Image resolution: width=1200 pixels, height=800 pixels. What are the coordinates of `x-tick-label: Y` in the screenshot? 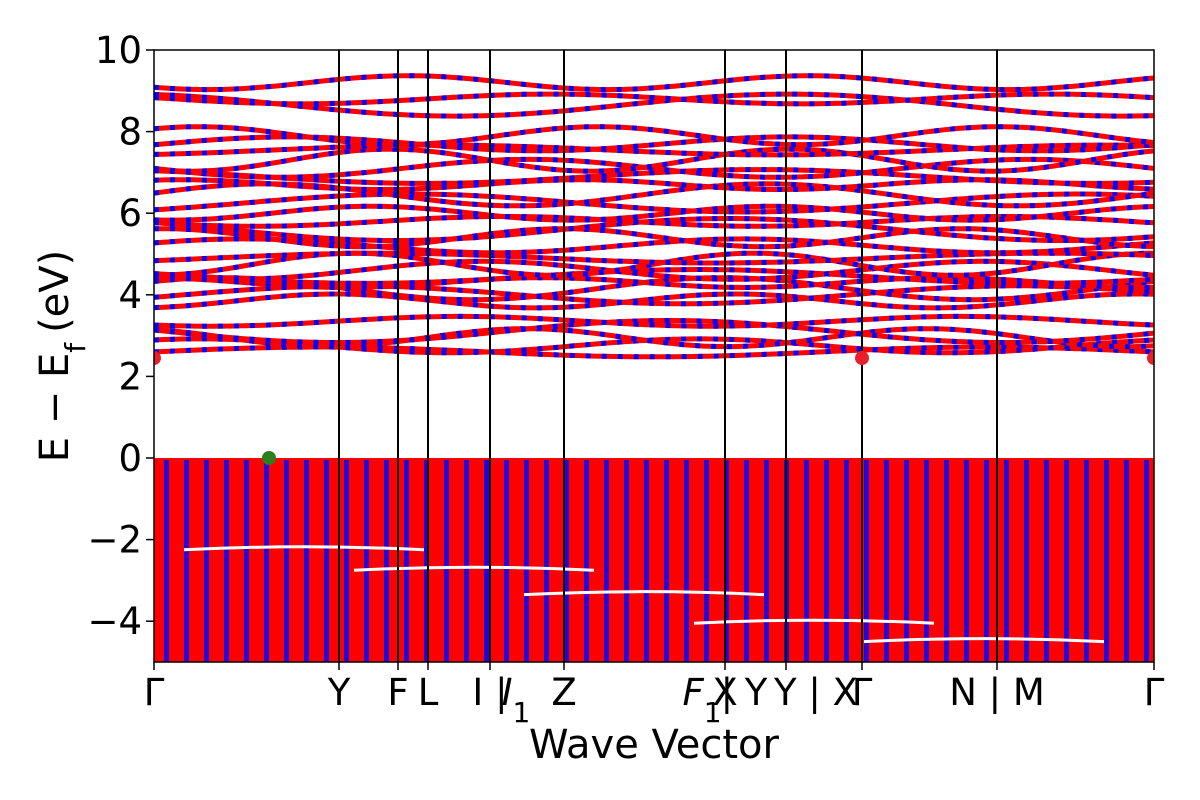 It's located at (339, 692).